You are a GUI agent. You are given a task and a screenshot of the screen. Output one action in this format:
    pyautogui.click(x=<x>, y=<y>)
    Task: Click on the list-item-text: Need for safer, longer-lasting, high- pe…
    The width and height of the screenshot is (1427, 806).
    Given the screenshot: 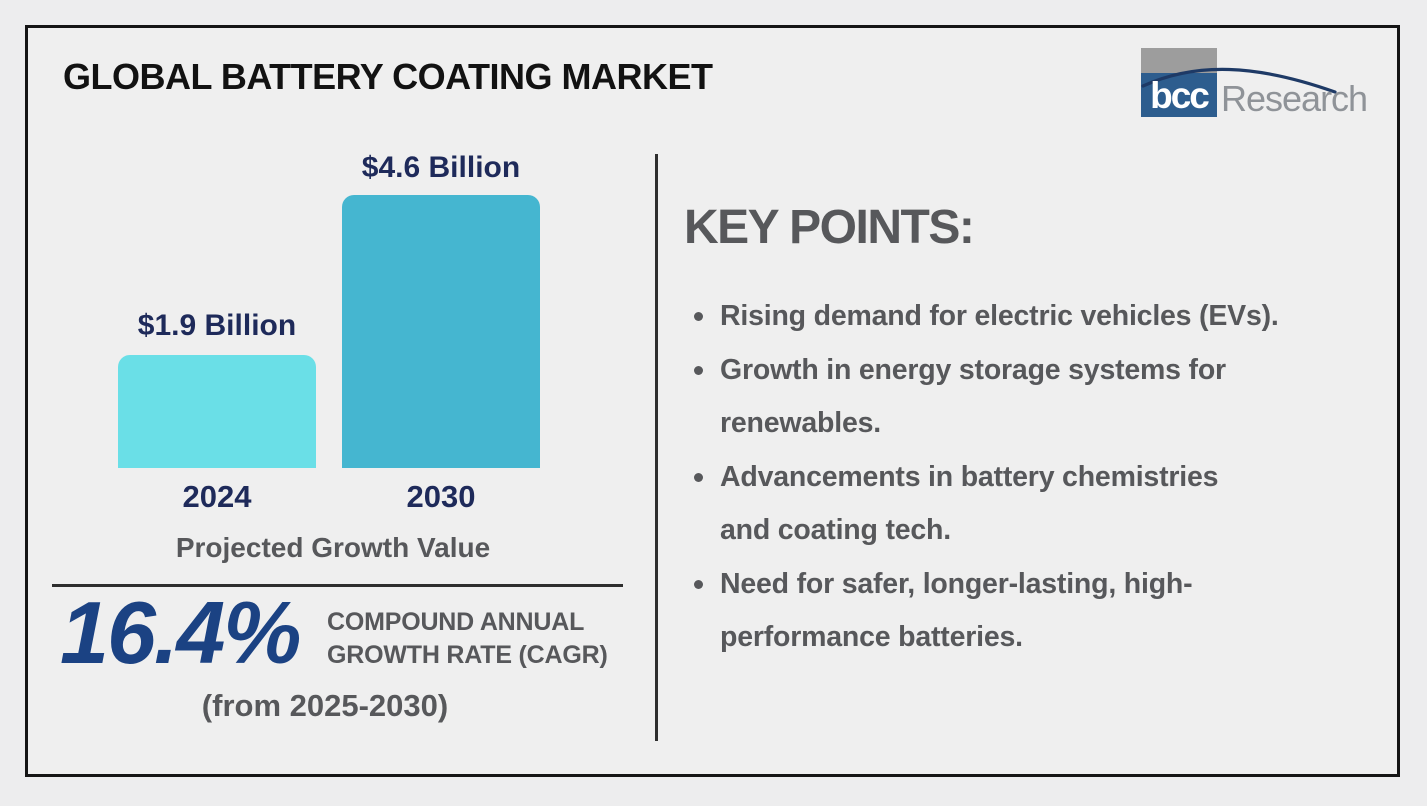 What is the action you would take?
    pyautogui.click(x=956, y=610)
    